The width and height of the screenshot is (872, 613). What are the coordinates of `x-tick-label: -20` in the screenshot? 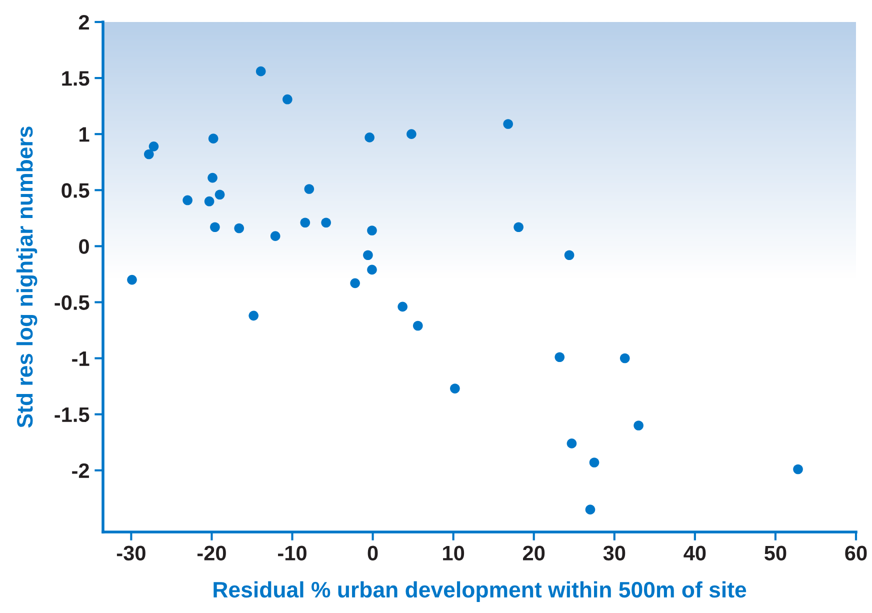 It's located at (211, 553).